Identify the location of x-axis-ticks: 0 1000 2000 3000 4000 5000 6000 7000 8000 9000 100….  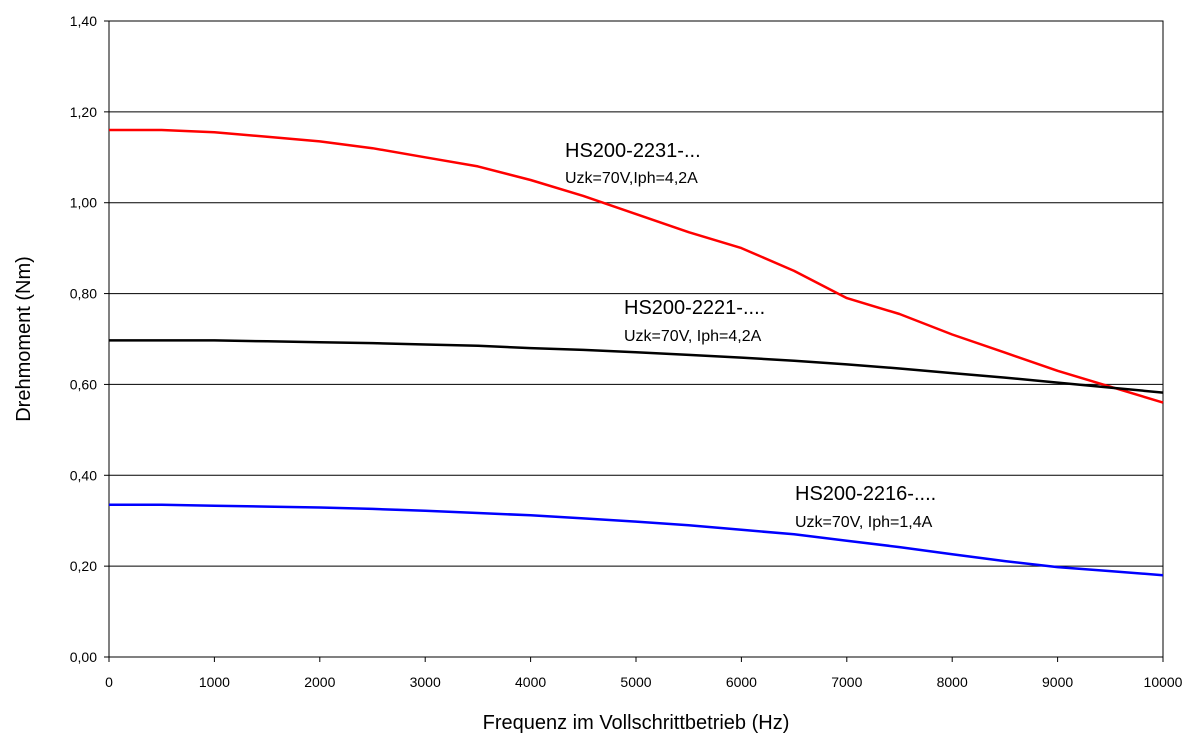
(644, 673).